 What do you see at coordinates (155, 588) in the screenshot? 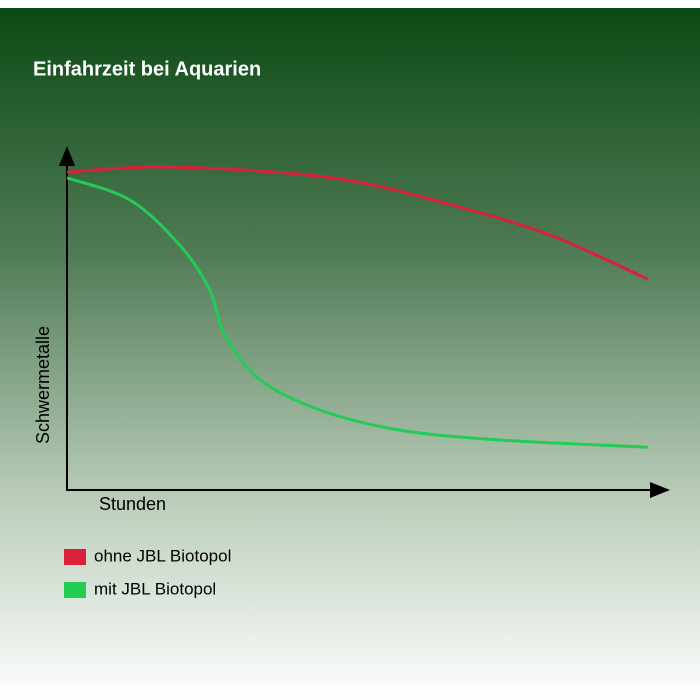
I see `legend-label: mit JBL Biotopol` at bounding box center [155, 588].